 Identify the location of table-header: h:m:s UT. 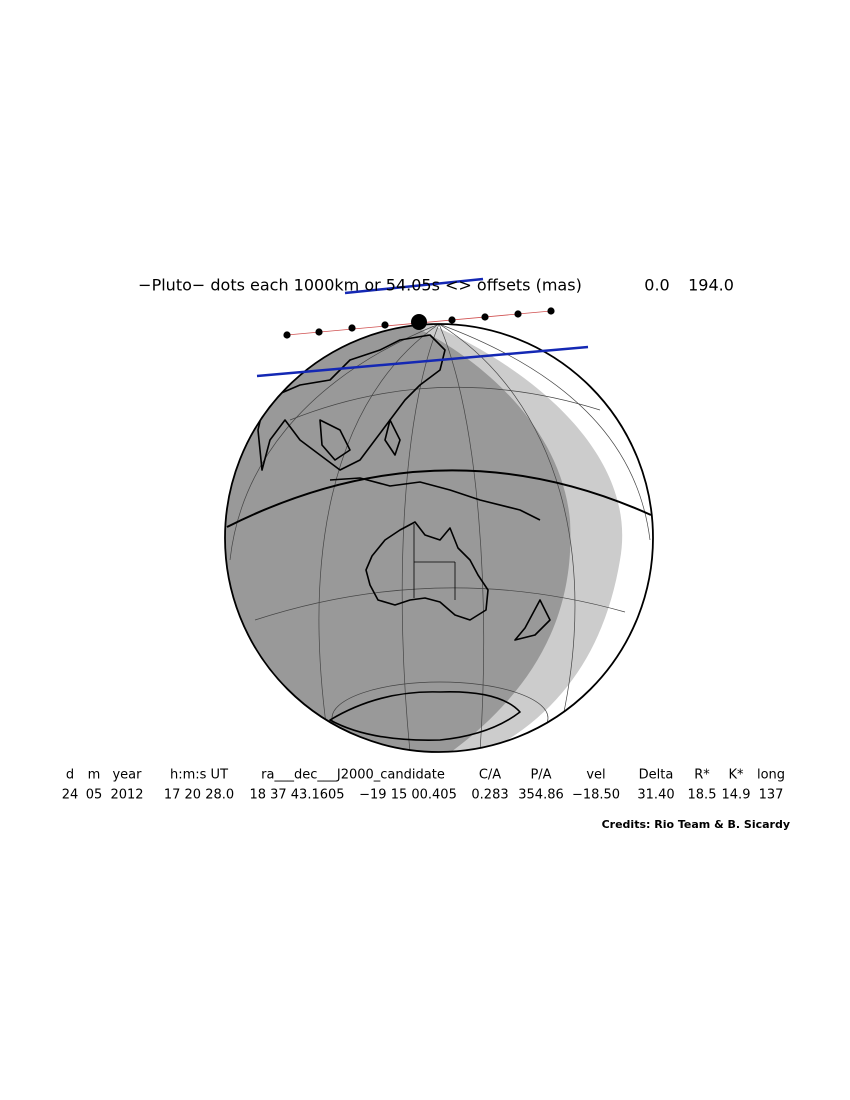
(199, 775).